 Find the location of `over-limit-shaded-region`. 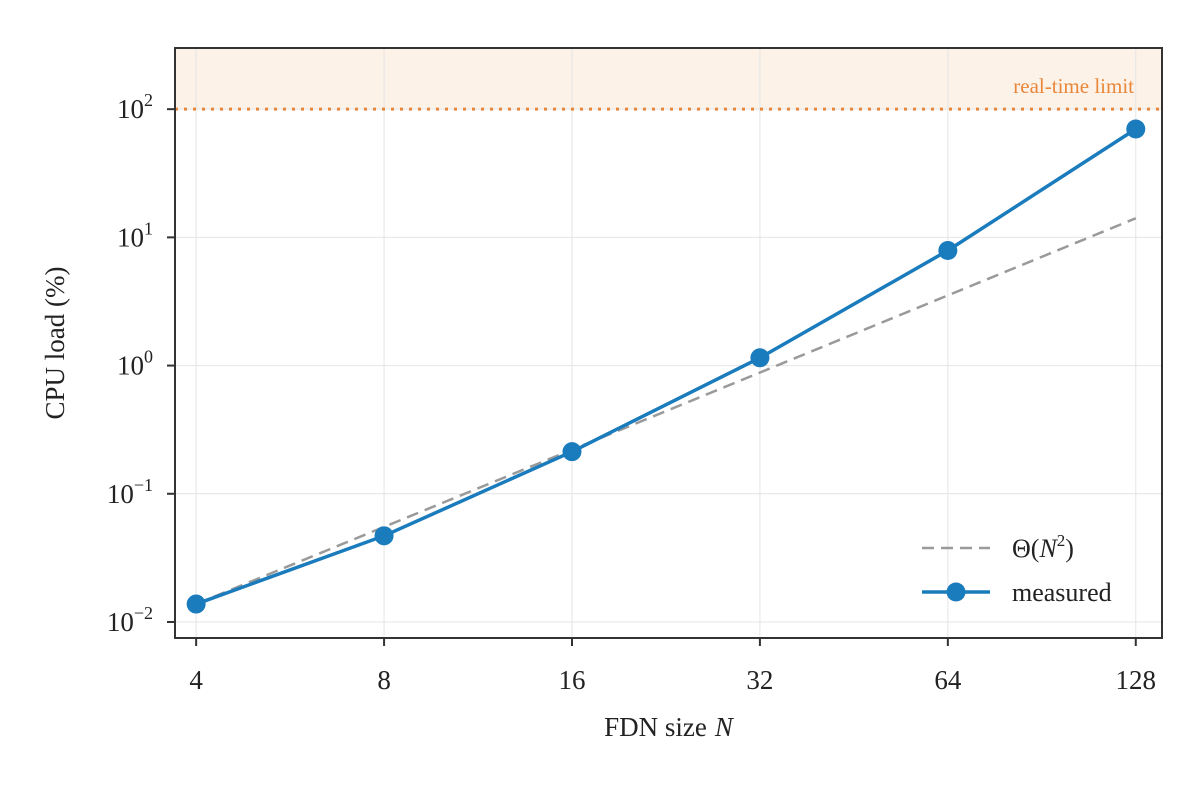

over-limit-shaded-region is located at coordinates (668, 79).